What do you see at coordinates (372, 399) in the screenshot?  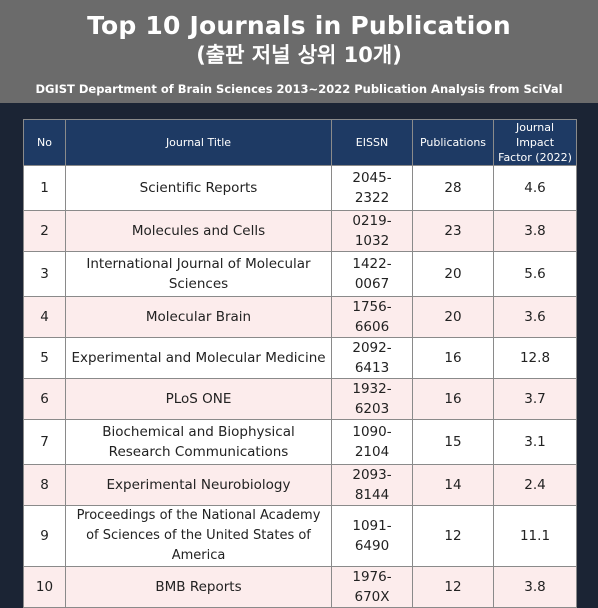 I see `cell-eissn: 1932-6203` at bounding box center [372, 399].